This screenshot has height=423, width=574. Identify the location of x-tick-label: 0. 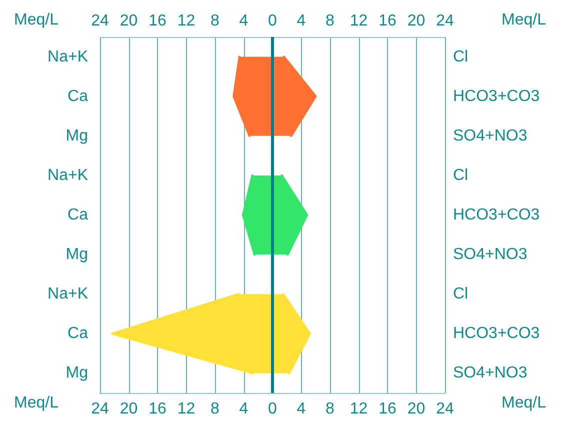
(273, 409).